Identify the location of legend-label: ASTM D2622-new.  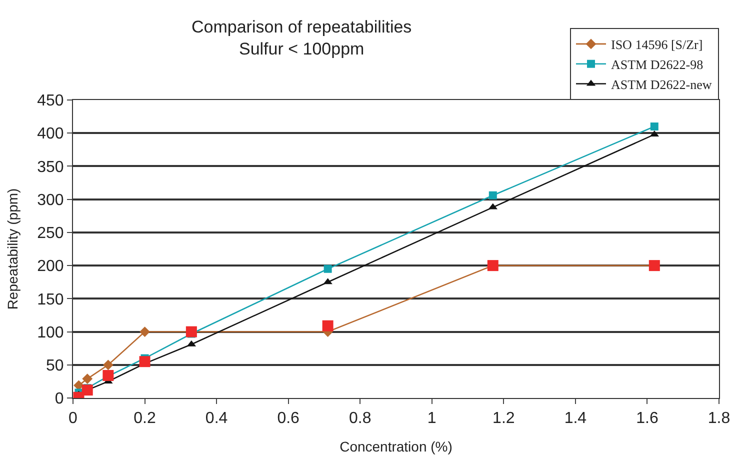
(661, 84).